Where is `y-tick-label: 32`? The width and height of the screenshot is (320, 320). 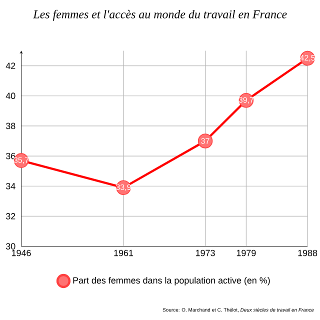 y-tick-label: 32 is located at coordinates (11, 216).